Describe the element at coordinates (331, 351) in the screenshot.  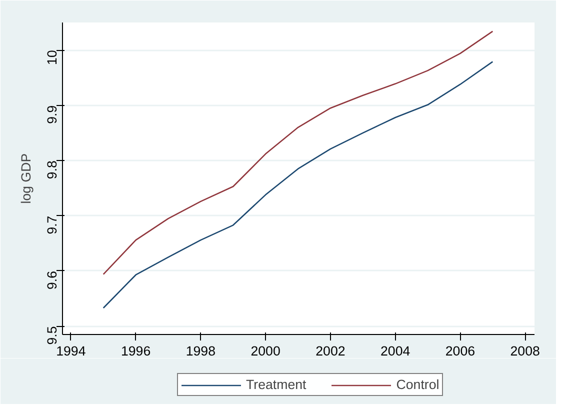
I see `x-tick-label: 2002` at that location.